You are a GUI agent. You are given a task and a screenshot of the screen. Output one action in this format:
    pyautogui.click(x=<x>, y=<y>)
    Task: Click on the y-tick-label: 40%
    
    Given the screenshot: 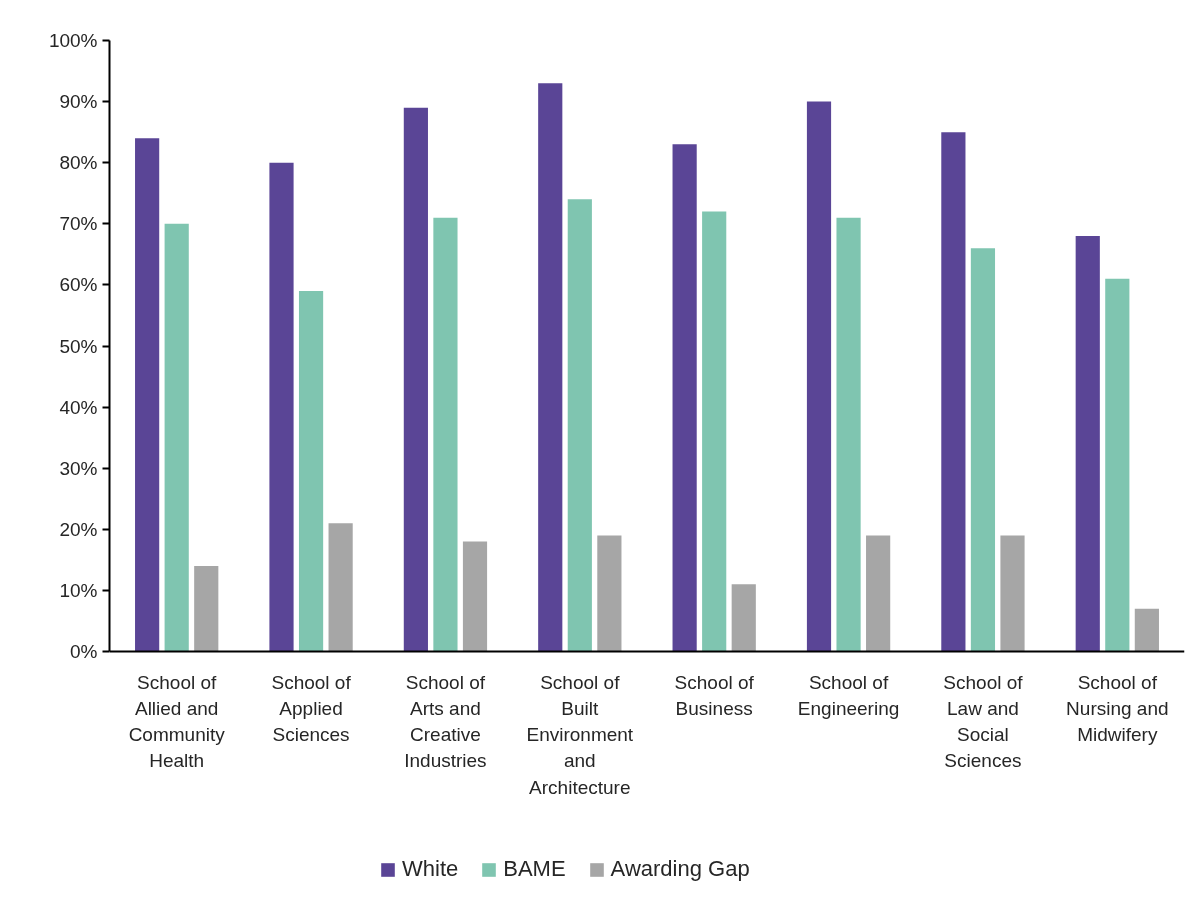 What is the action you would take?
    pyautogui.click(x=78, y=407)
    